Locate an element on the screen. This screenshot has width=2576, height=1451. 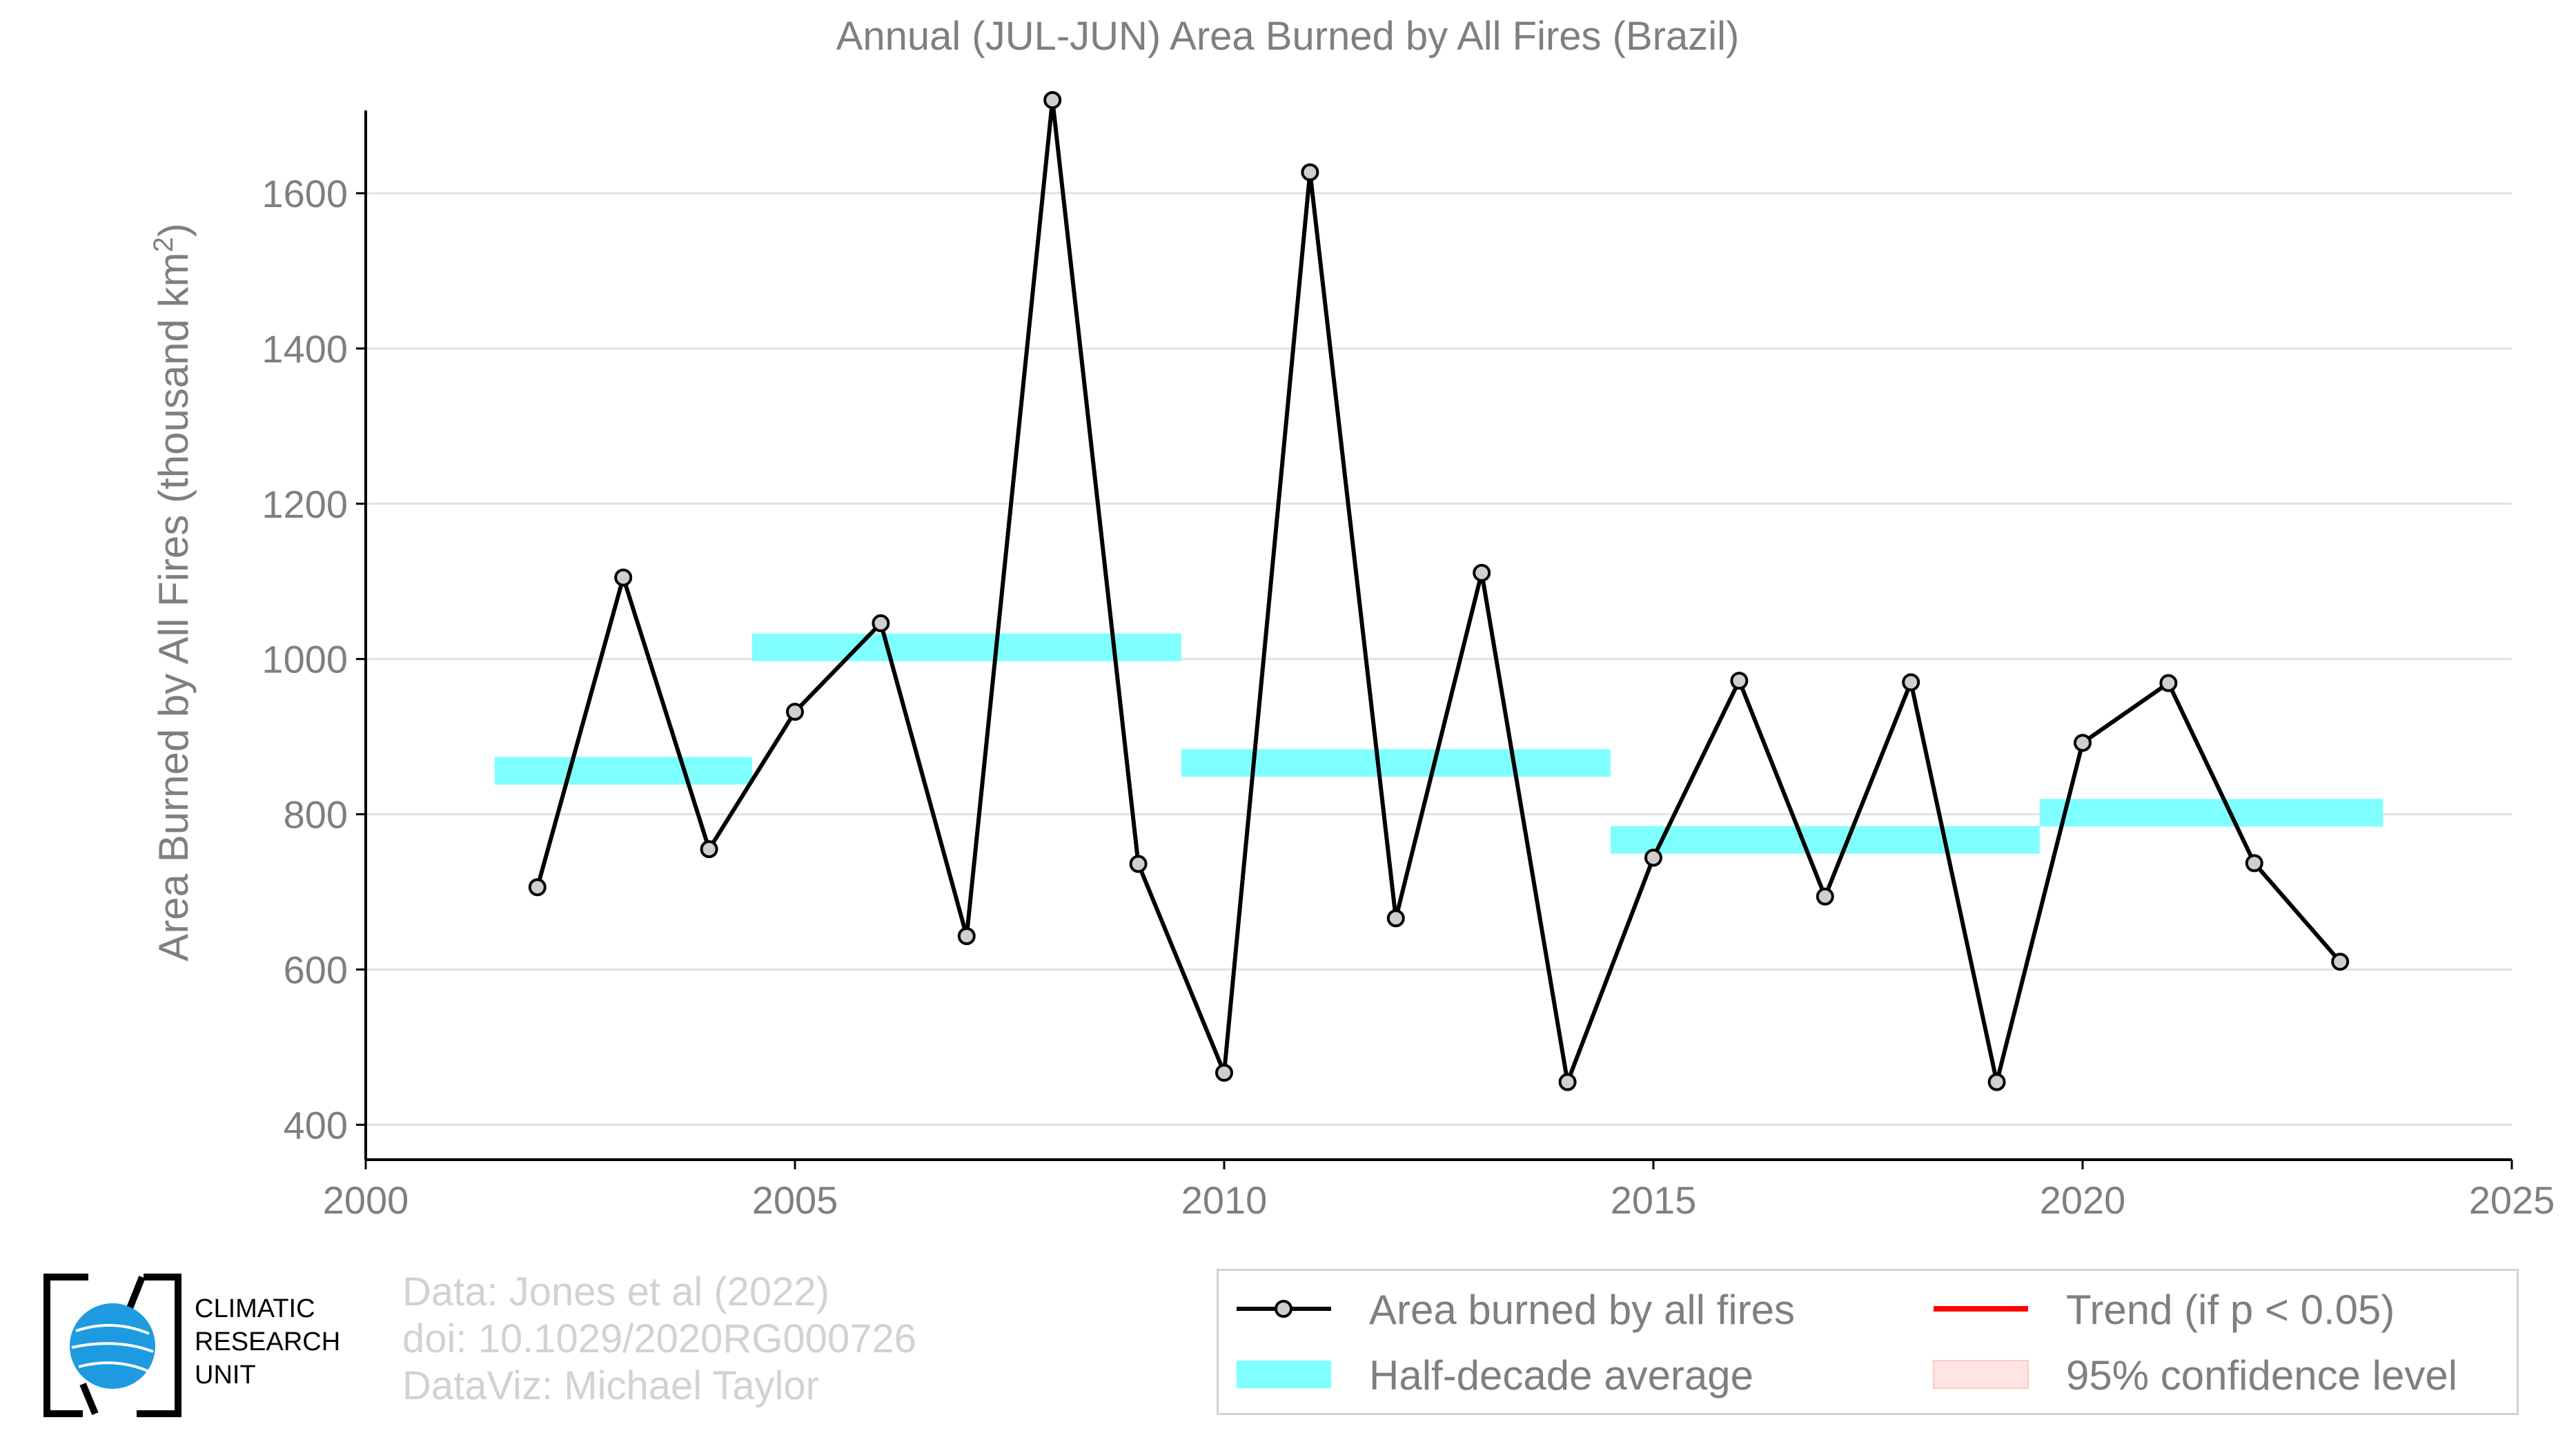
data-point-2020 is located at coordinates (2082, 743).